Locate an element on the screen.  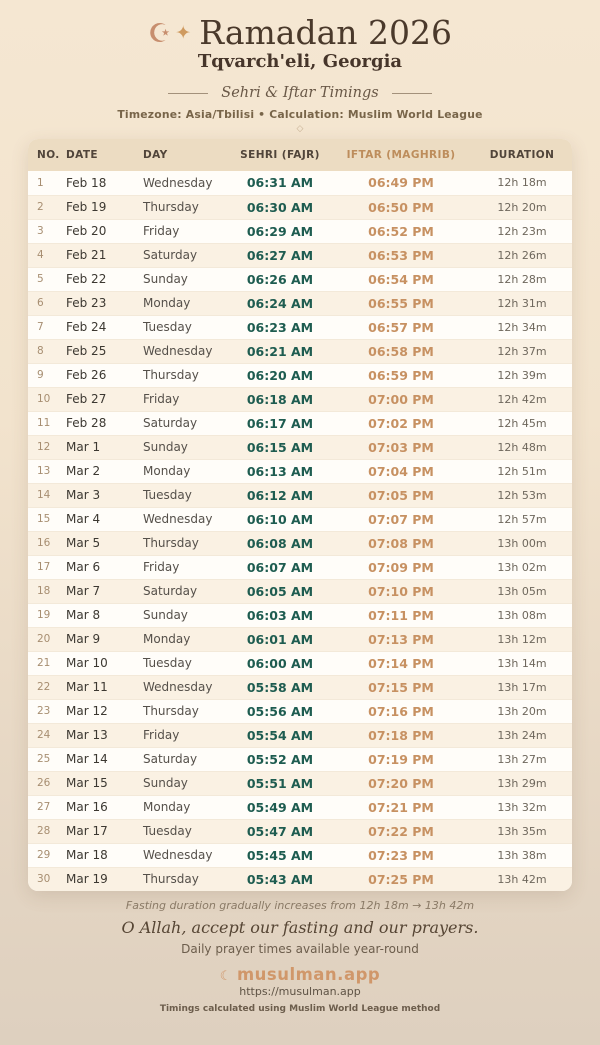
cell-duration: 13h 29m is located at coordinates (522, 783).